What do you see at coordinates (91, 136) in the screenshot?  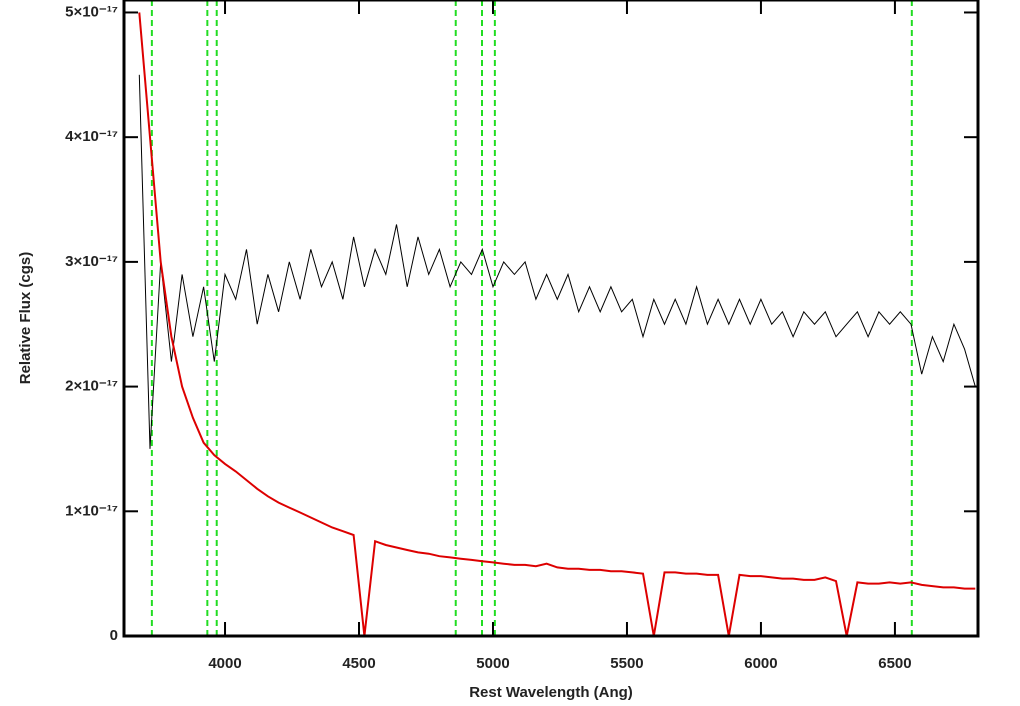 I see `y-tick-label: 4×10⁻¹⁷` at bounding box center [91, 136].